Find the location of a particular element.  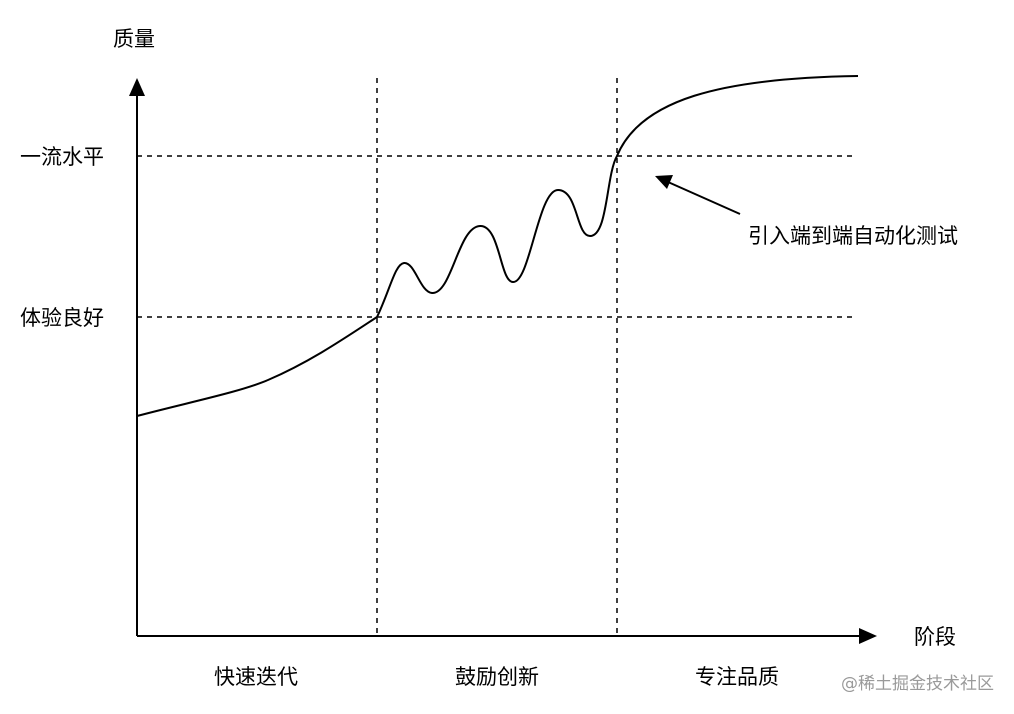

stage-label-2: 鼓励创新 is located at coordinates (497, 677).